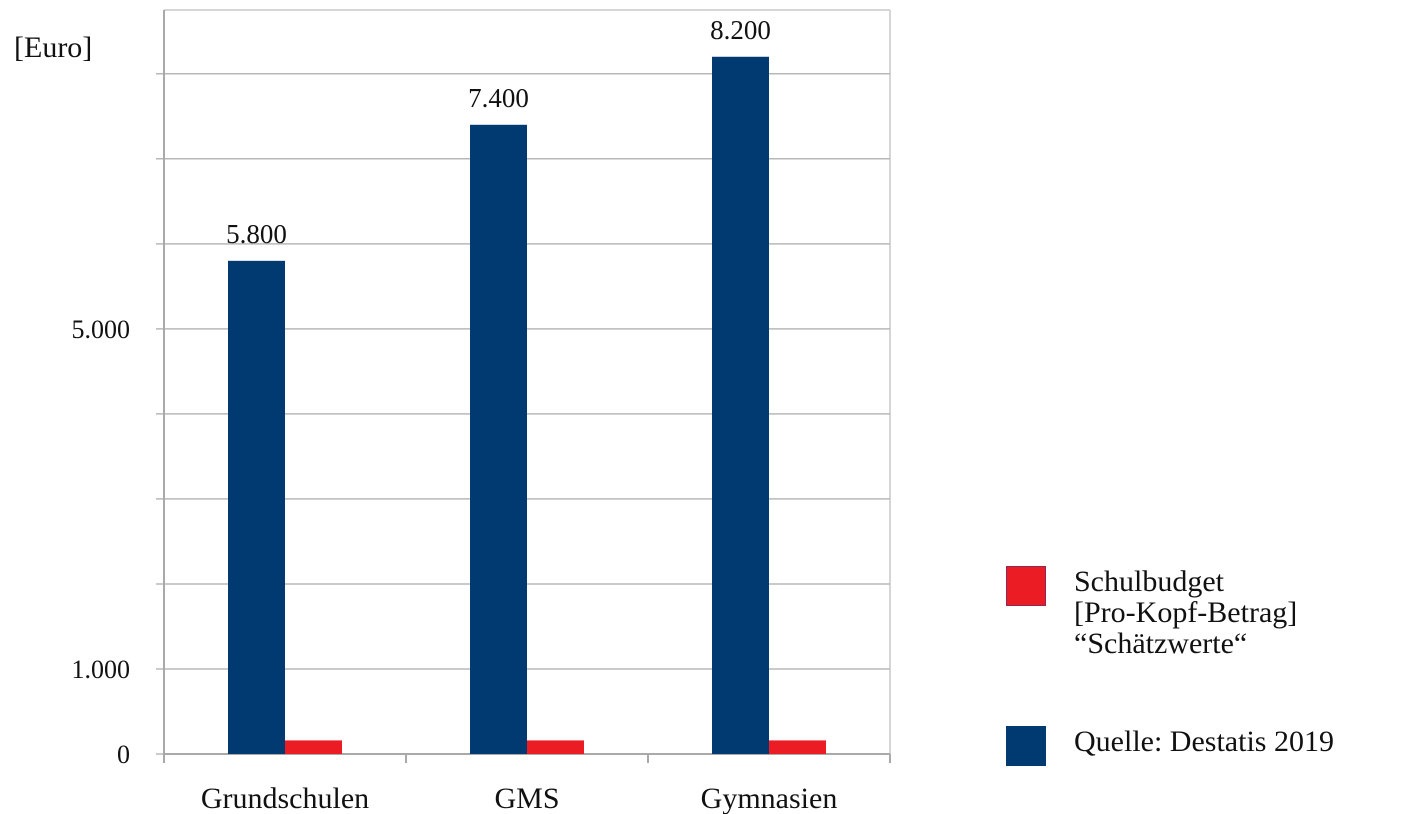 Image resolution: width=1418 pixels, height=814 pixels. Describe the element at coordinates (498, 98) in the screenshot. I see `data-label: 7.400` at that location.